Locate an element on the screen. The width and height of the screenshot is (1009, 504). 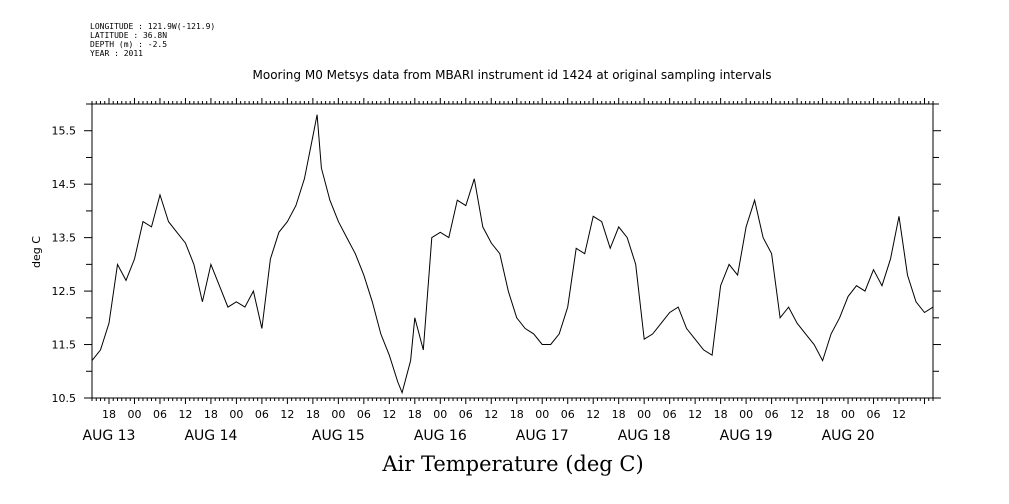
date-label: AUG 17 is located at coordinates (542, 436).